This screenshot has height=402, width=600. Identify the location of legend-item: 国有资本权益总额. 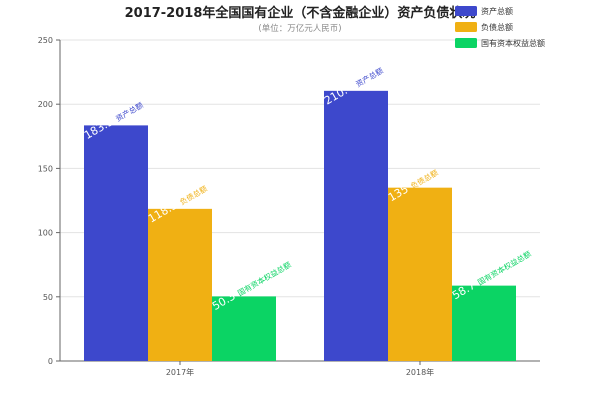
(500, 43).